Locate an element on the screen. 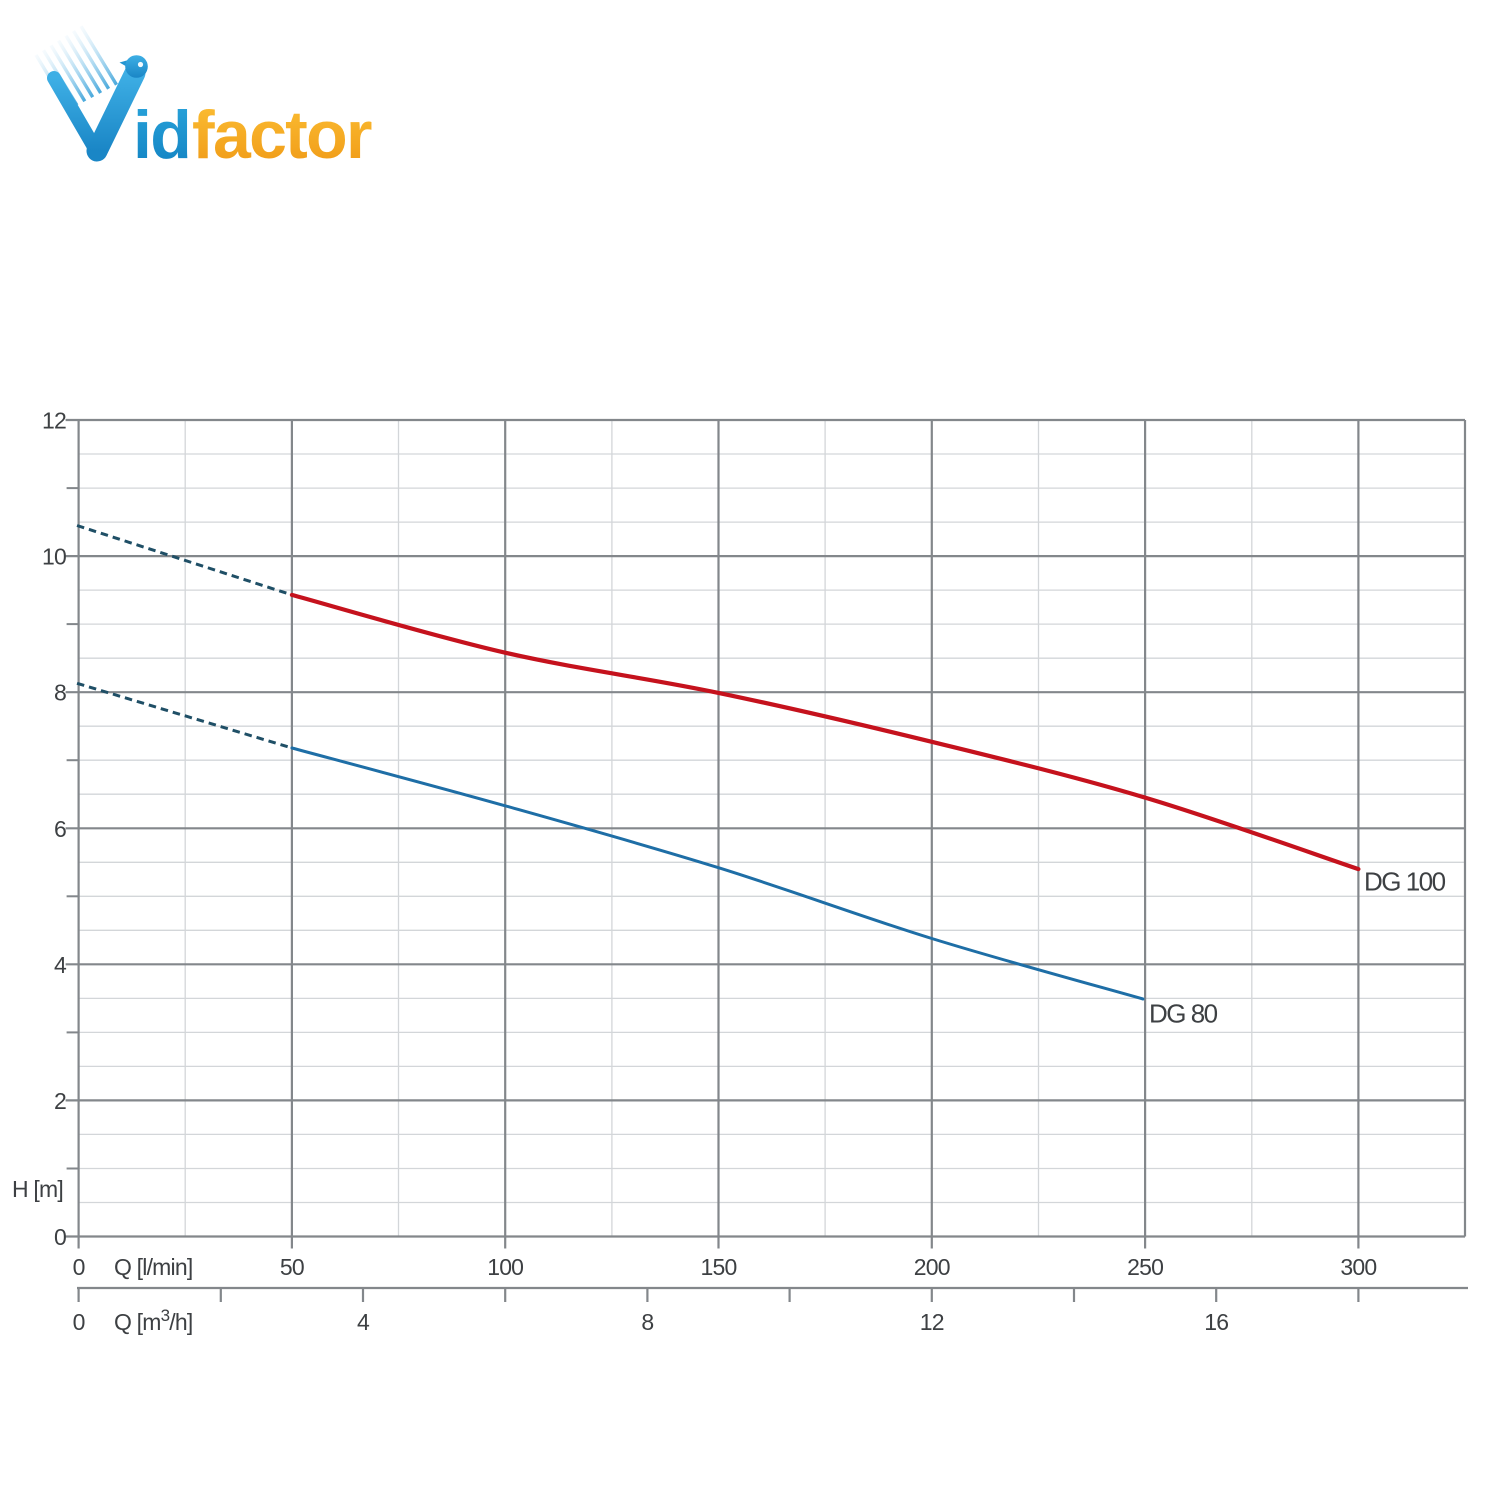  svg-text: DG 80 is located at coordinates (1183, 1014).